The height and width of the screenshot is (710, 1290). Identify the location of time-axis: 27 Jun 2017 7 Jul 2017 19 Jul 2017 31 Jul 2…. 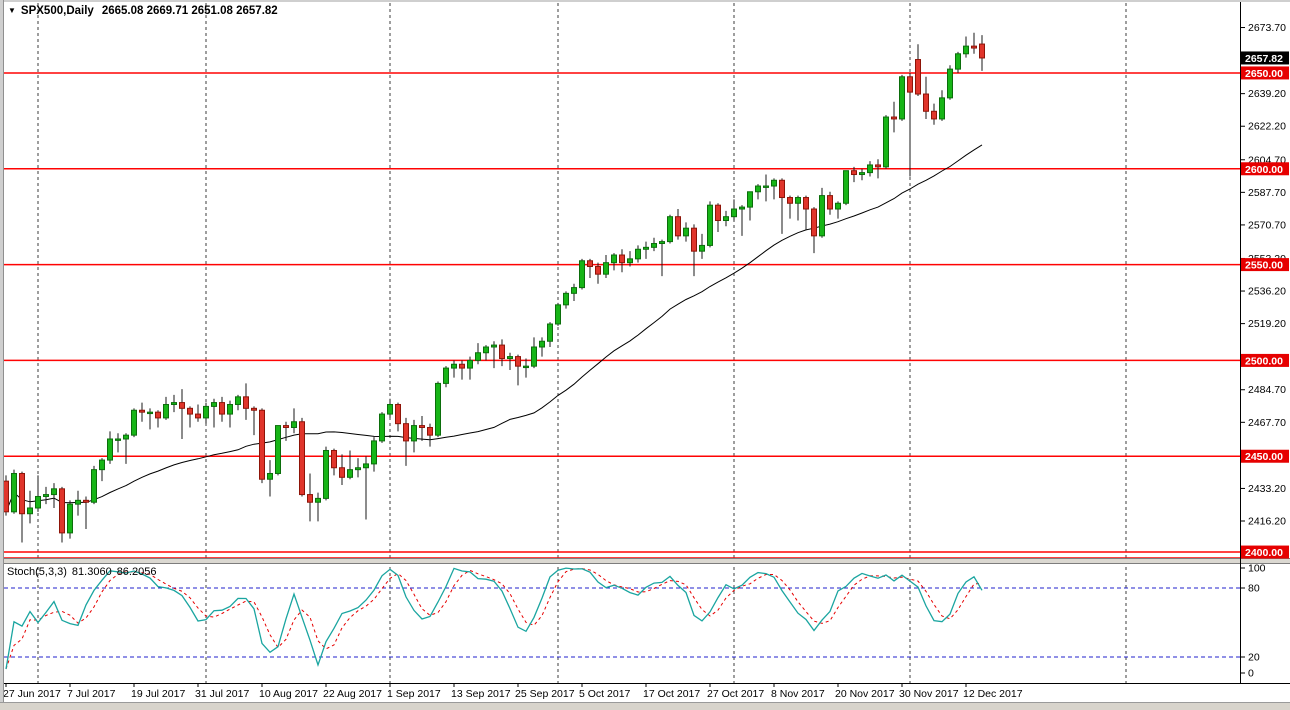
(646, 691).